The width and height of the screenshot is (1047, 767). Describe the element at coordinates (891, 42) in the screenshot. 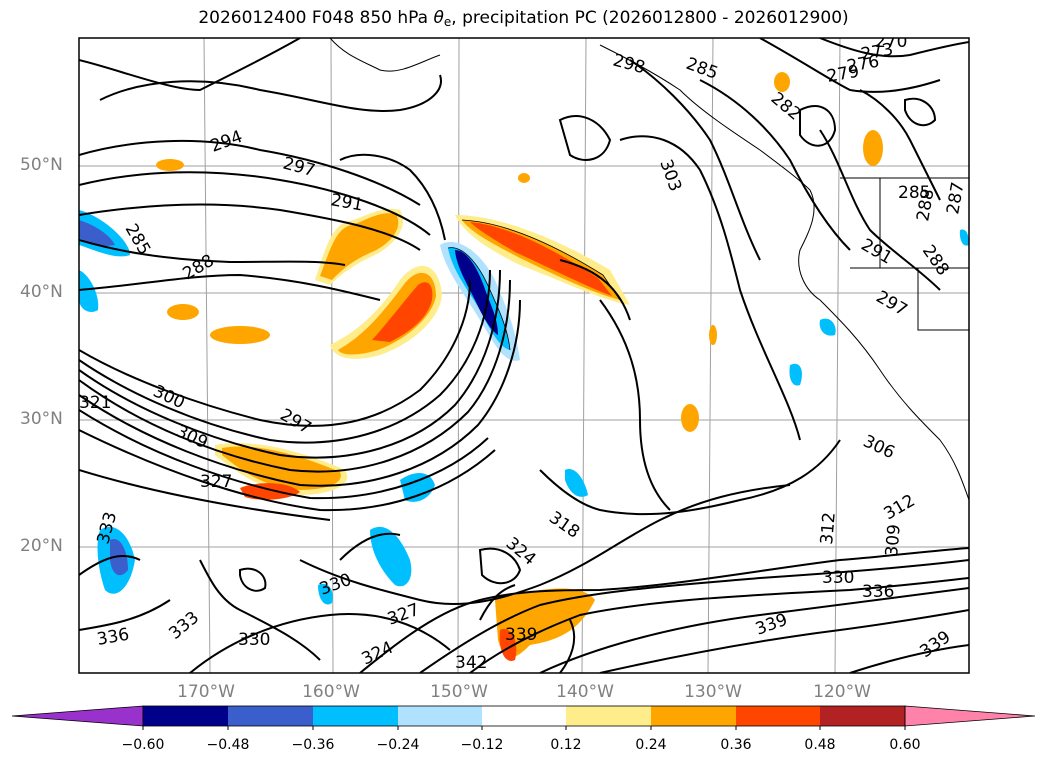

I see `contour-label: 270` at that location.